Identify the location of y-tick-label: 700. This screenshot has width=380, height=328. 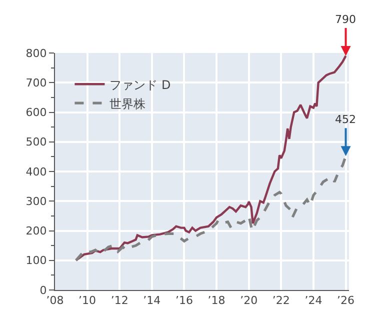
(36, 83).